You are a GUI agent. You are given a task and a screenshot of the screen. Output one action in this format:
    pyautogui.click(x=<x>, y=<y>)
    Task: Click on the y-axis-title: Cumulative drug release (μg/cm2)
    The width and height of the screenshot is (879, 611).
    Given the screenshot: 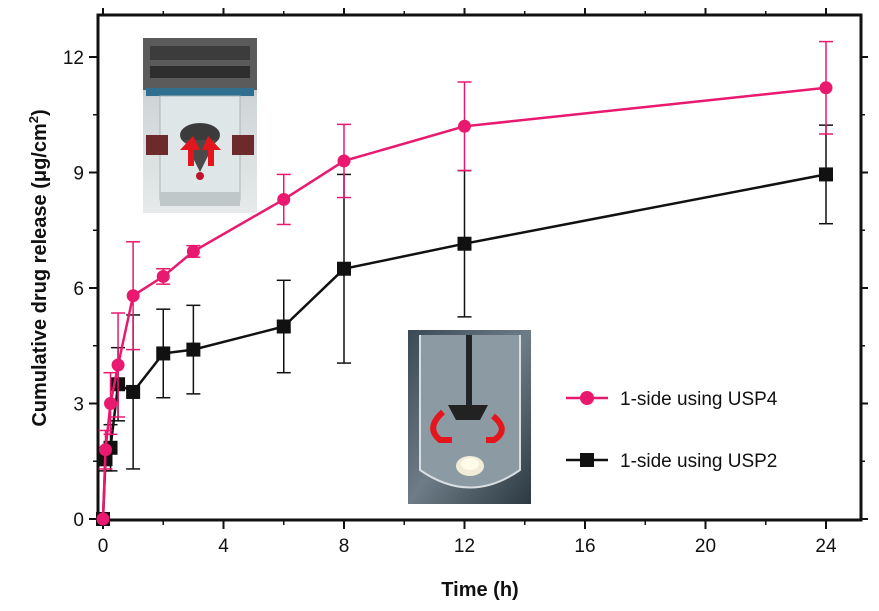 What is the action you would take?
    pyautogui.click(x=38, y=267)
    